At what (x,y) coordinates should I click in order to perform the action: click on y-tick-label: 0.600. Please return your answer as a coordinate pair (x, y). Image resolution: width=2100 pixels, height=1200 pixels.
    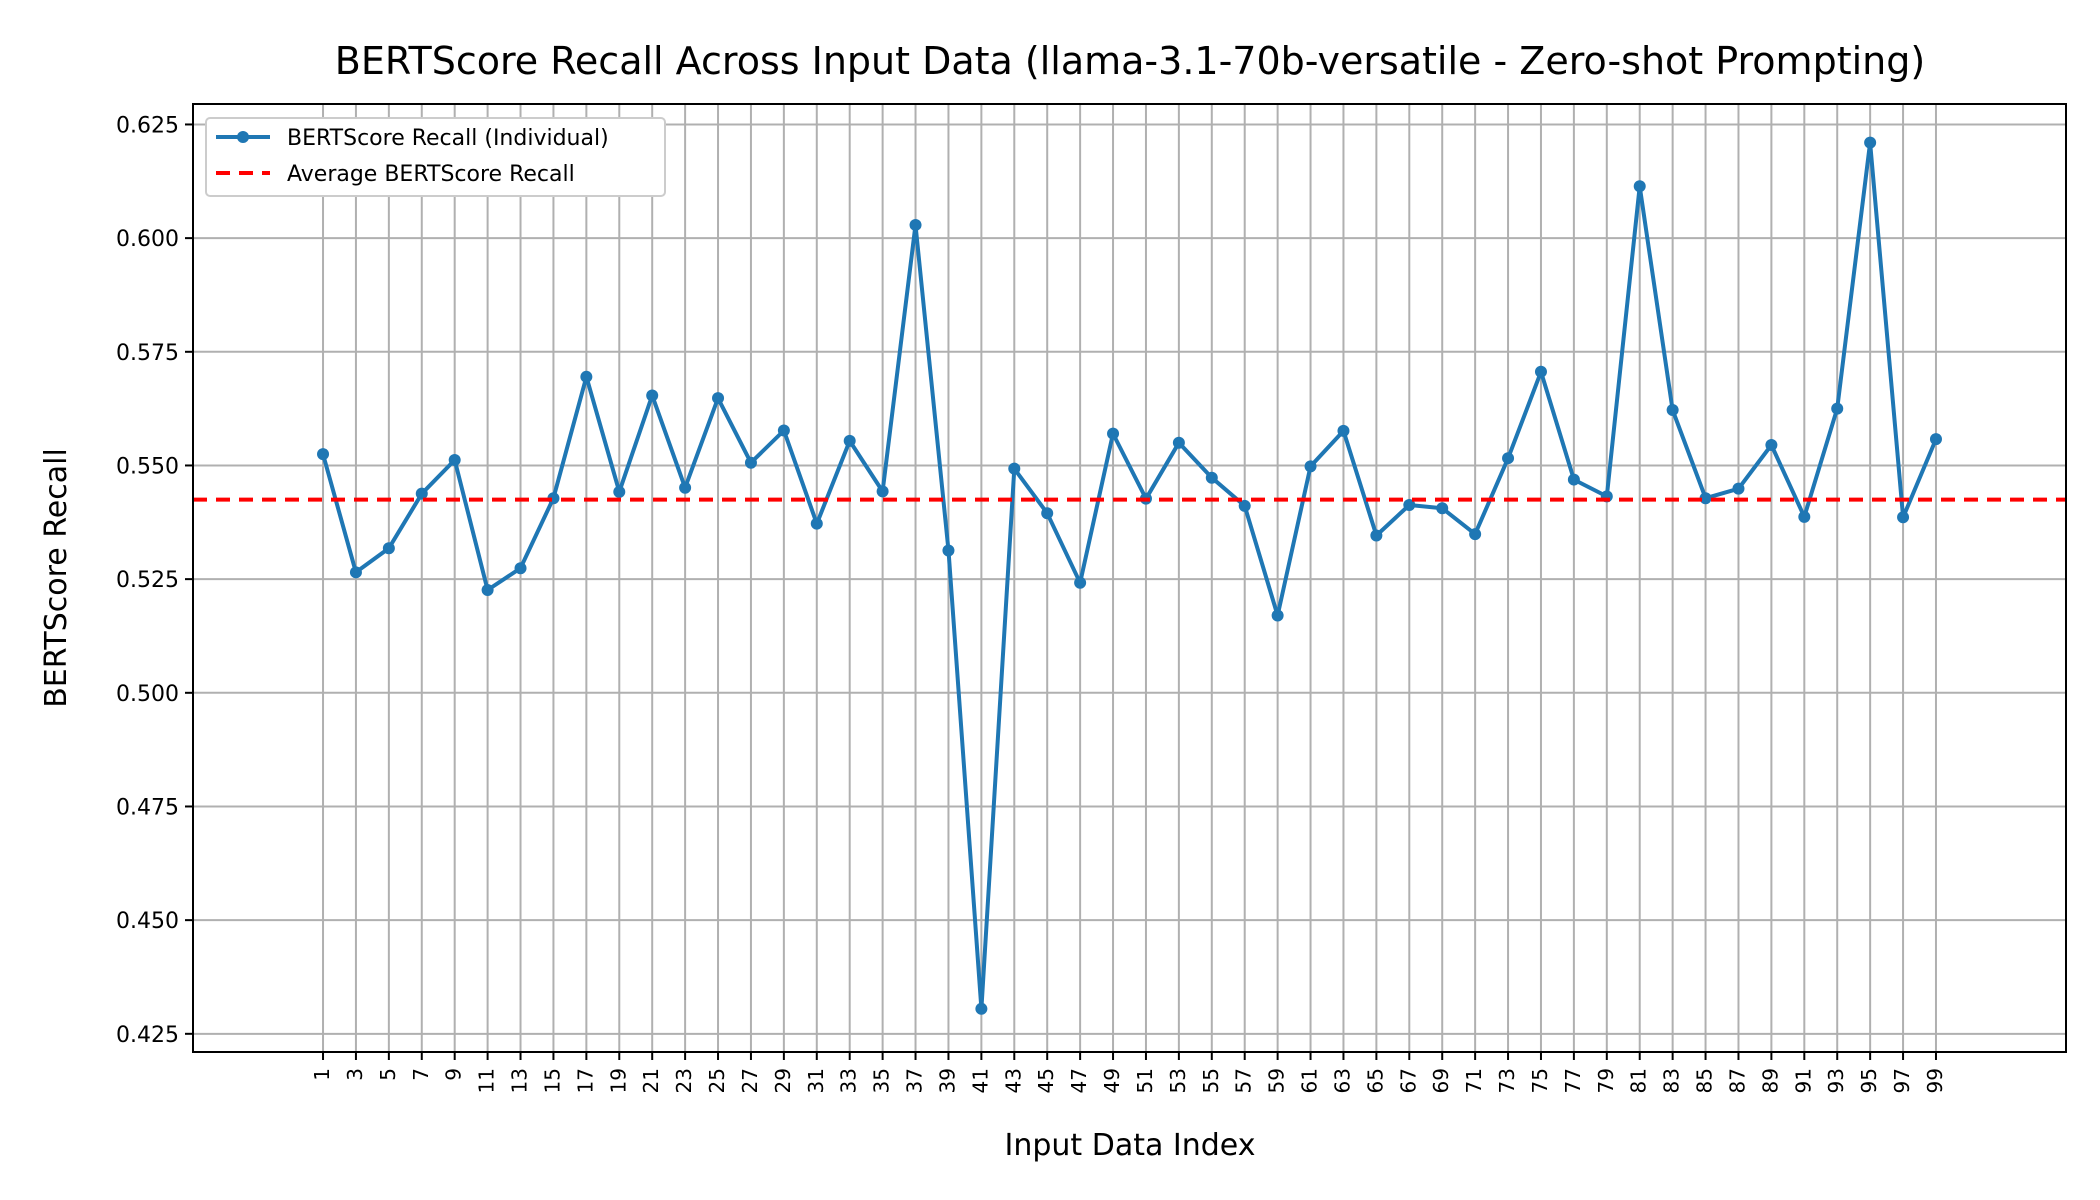
    Looking at the image, I should click on (147, 239).